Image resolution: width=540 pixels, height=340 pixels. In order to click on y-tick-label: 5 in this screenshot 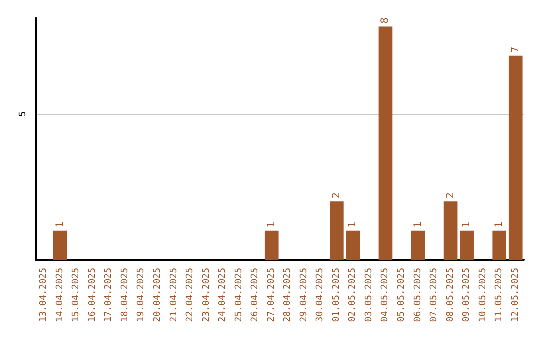, I will do `click(23, 114)`.